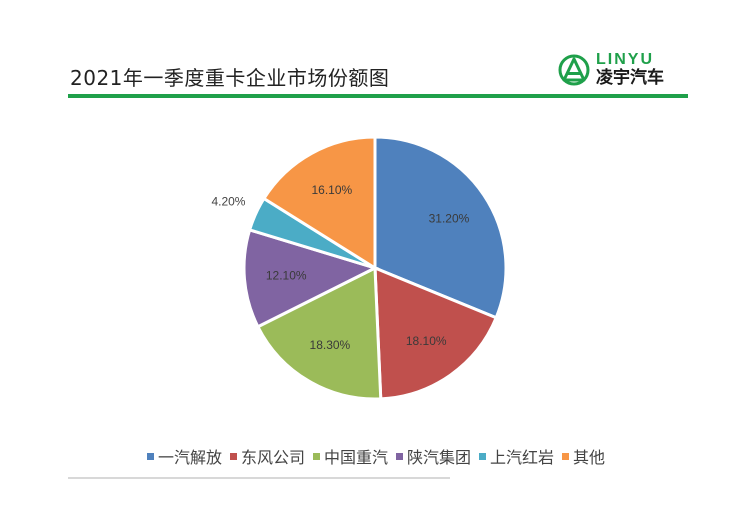 This screenshot has width=752, height=516. I want to click on slice-label-0: 31.20%, so click(449, 218).